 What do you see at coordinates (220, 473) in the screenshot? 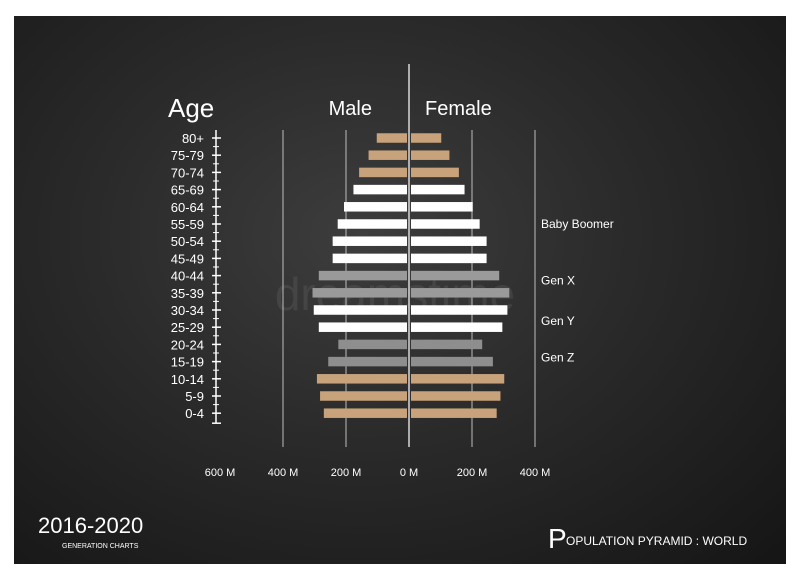
I see `x-tick-label: 600 M` at bounding box center [220, 473].